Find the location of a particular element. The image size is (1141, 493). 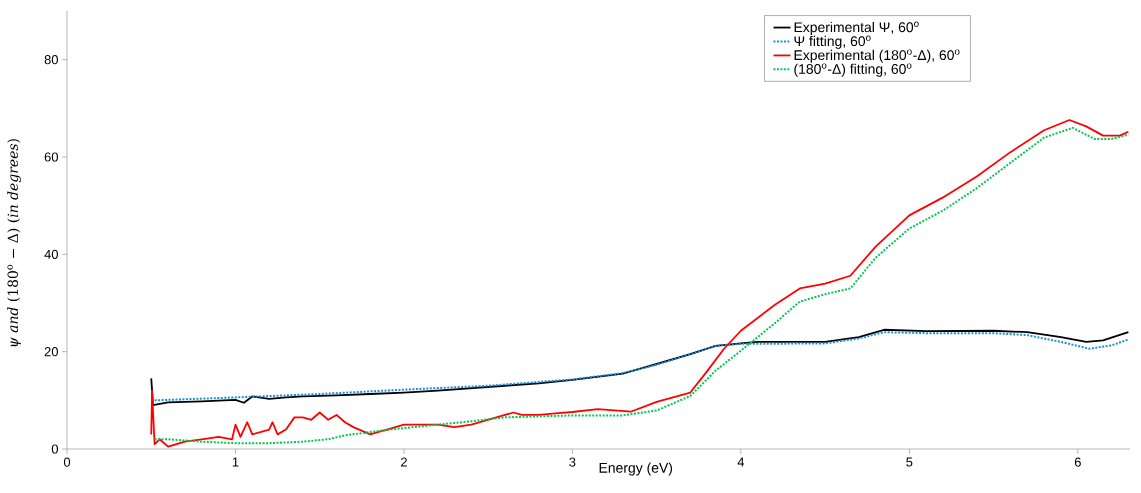

legend-label: Ψ fitting, 60$^{o}$ is located at coordinates (832, 42).